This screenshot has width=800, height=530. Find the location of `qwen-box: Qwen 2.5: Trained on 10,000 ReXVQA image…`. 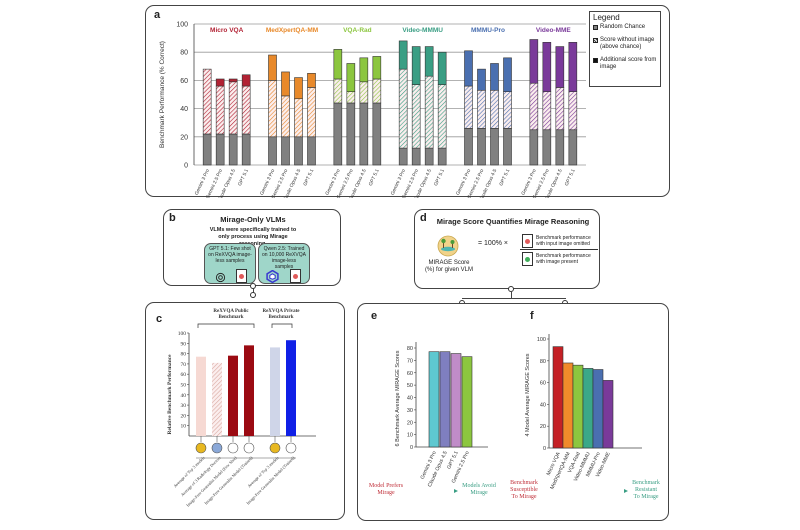

qwen-box: Qwen 2.5: Trained on 10,000 ReXVQA image… is located at coordinates (284, 263).